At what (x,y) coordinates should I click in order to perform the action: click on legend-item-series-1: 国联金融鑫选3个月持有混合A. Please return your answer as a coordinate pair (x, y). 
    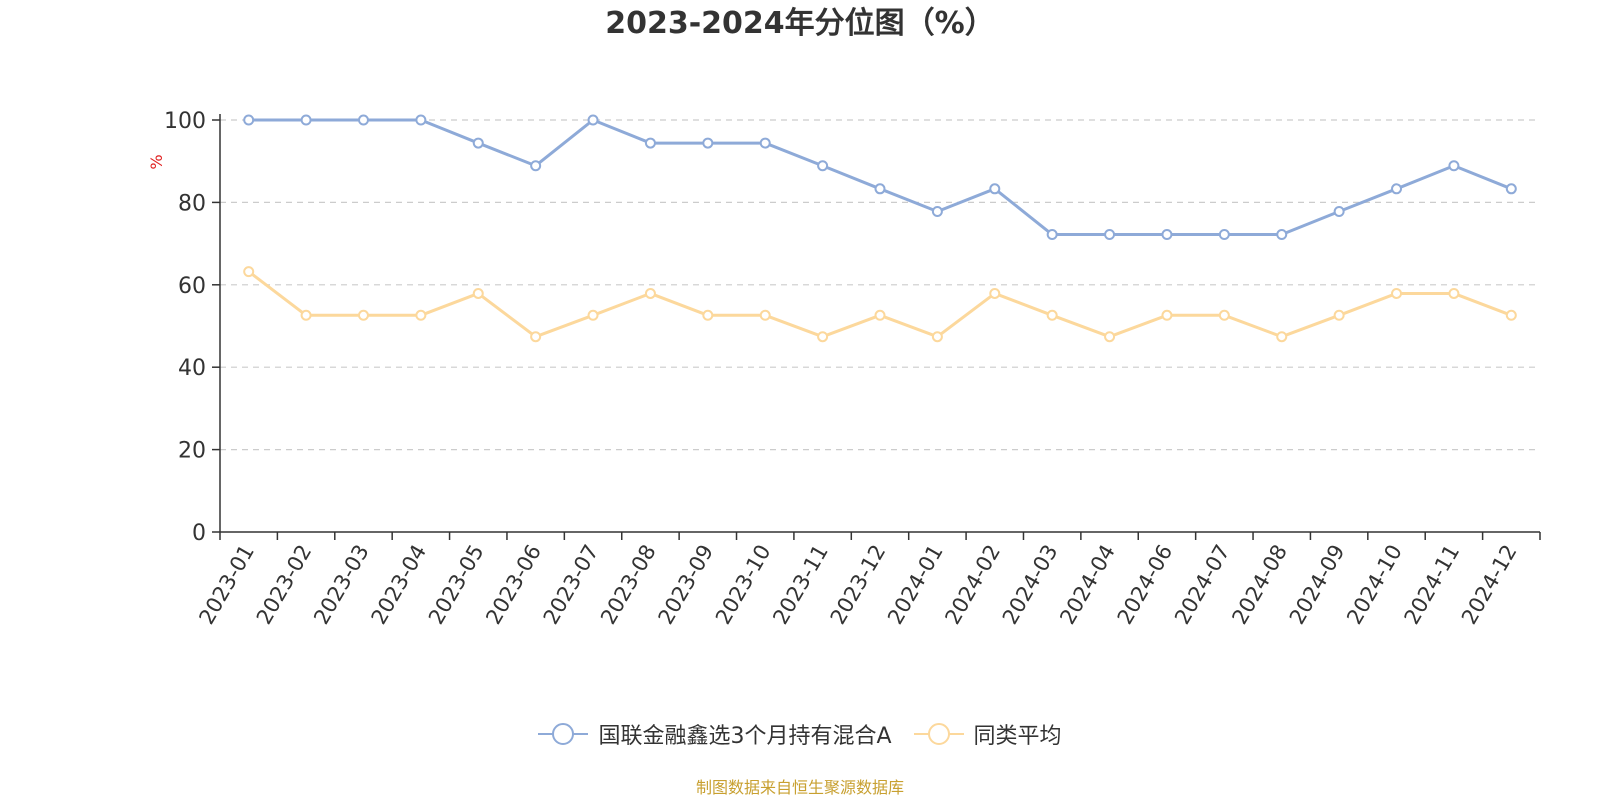
    Looking at the image, I should click on (715, 734).